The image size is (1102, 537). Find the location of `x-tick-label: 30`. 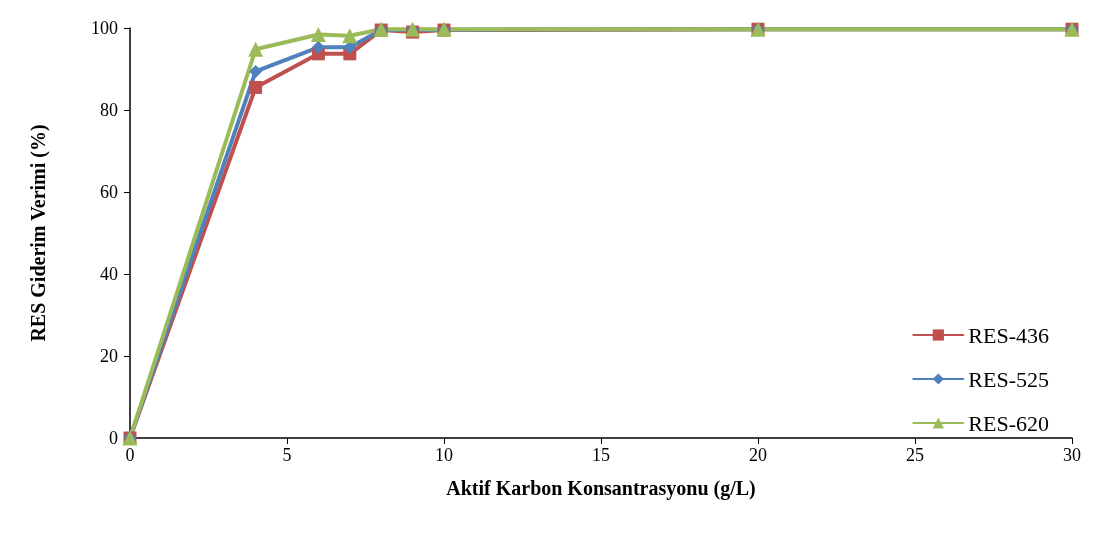

x-tick-label: 30 is located at coordinates (1072, 455).